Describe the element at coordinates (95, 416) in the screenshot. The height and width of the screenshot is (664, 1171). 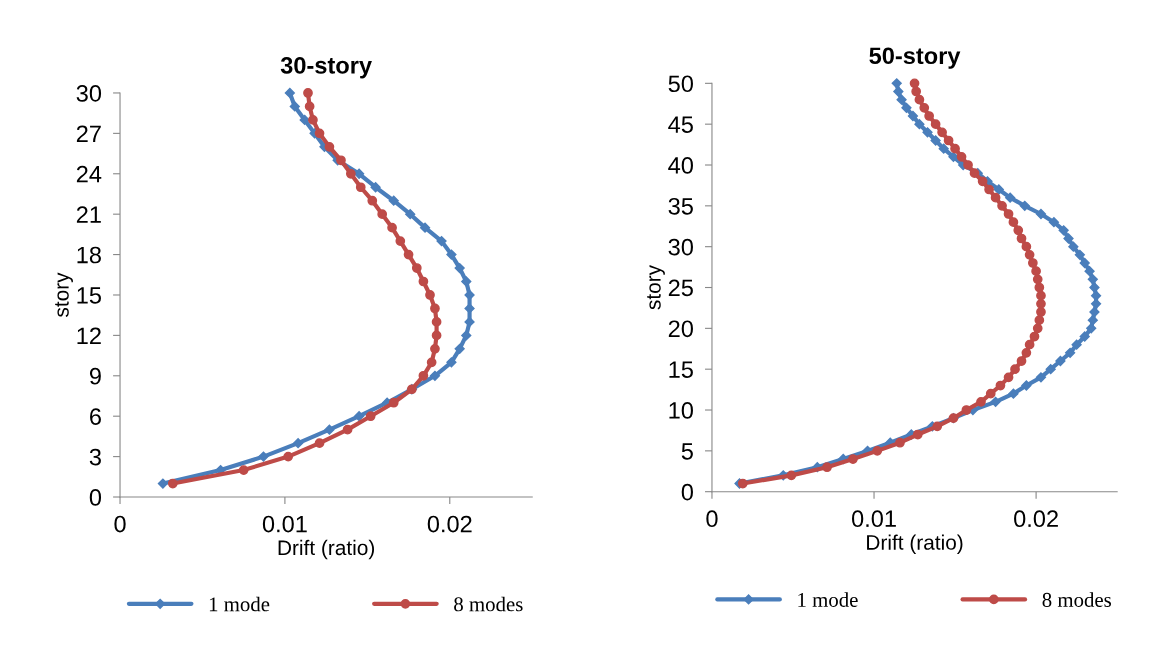
I see `y-tick-label: 6` at that location.